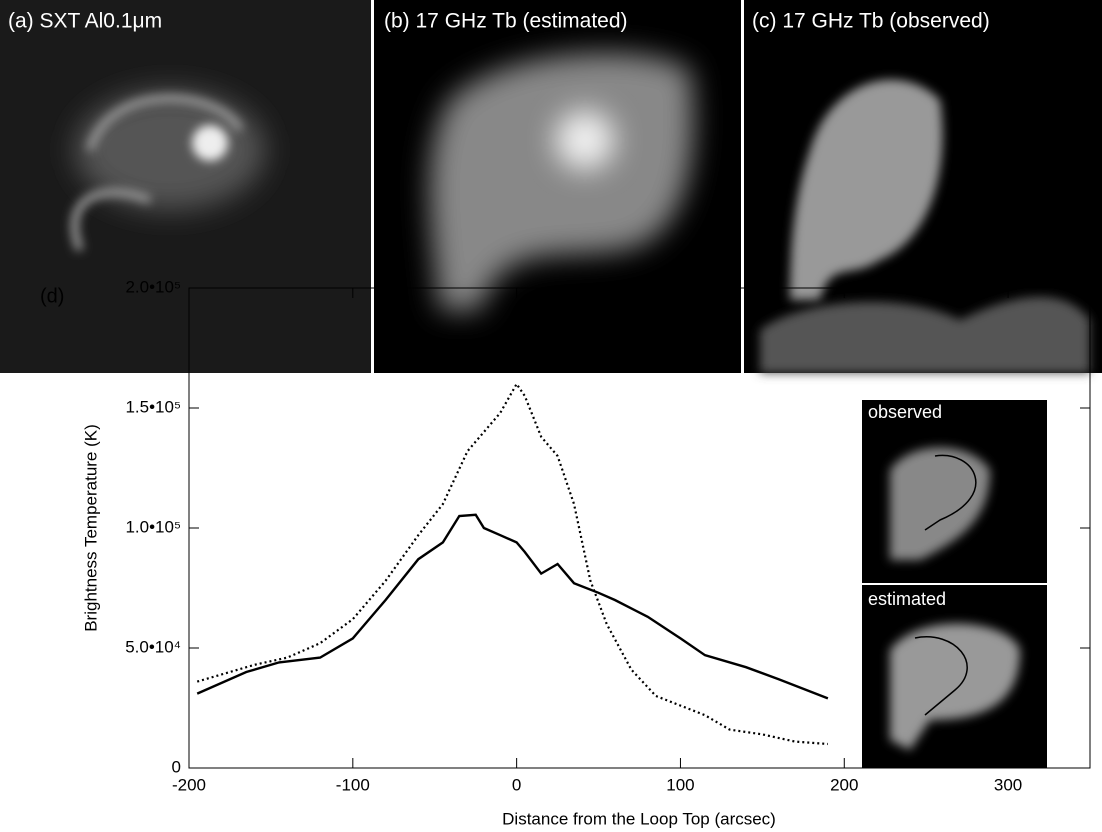 Image resolution: width=1102 pixels, height=832 pixels. I want to click on panel-b: (b) 17 GHz Tb (estimated), so click(557, 186).